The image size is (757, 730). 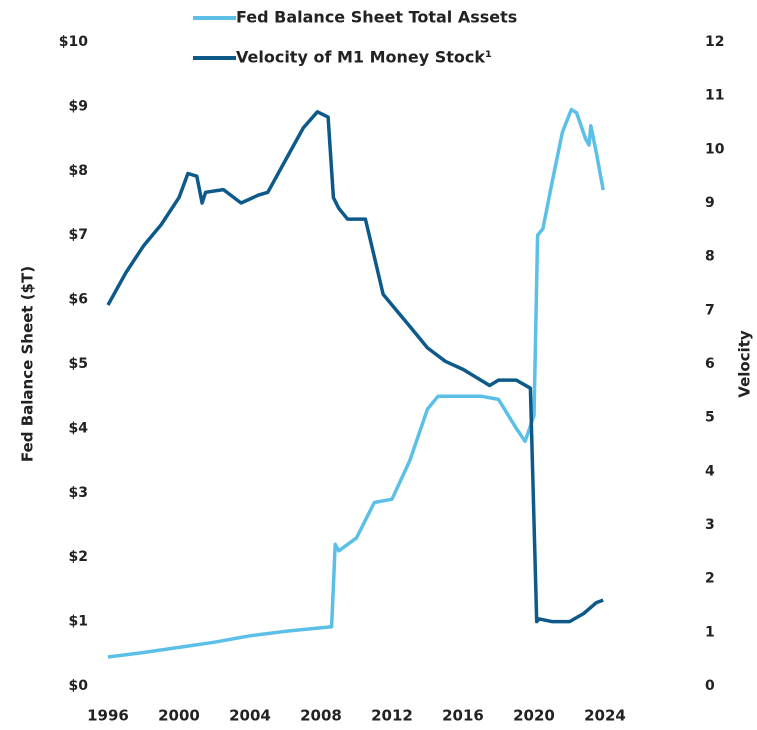 What do you see at coordinates (710, 579) in the screenshot?
I see `y2-tick-label: 2` at bounding box center [710, 579].